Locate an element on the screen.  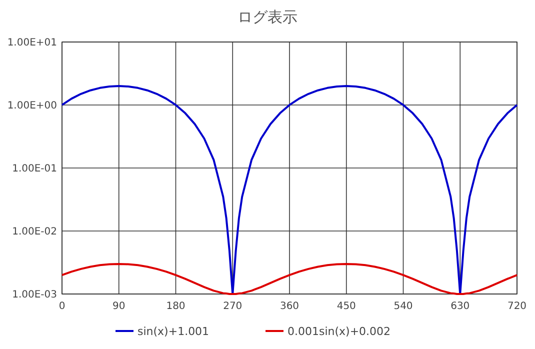
x-tick-label: 0 is located at coordinates (62, 306).